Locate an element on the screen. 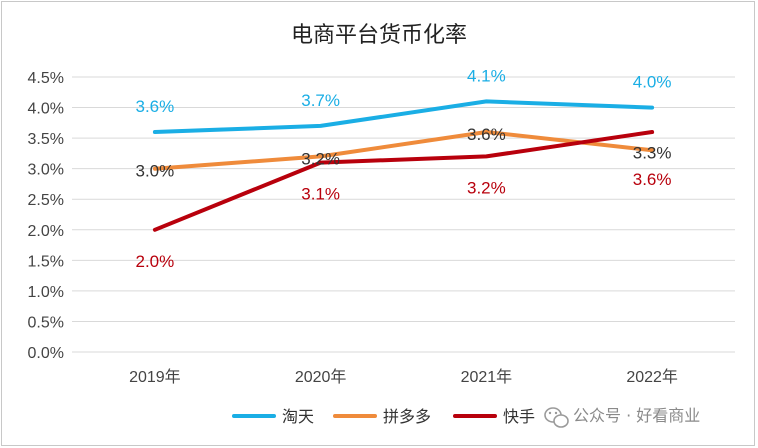 The image size is (758, 448). y-tick-label: 4.5% is located at coordinates (46, 78).